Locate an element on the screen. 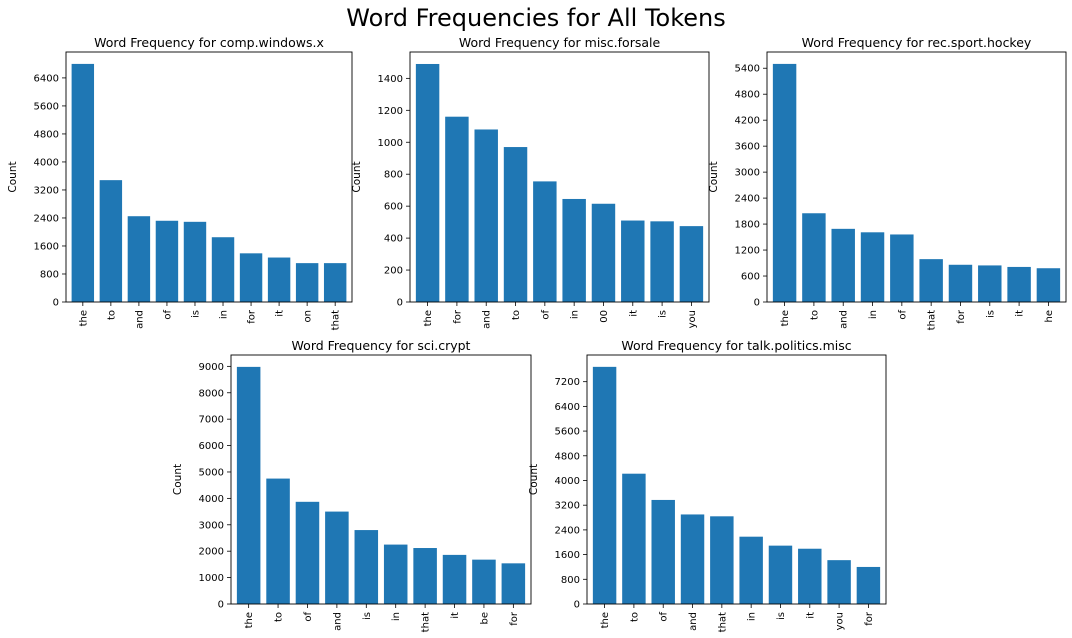 The image size is (1072, 638). y-tick-label: 200 is located at coordinates (393, 271).